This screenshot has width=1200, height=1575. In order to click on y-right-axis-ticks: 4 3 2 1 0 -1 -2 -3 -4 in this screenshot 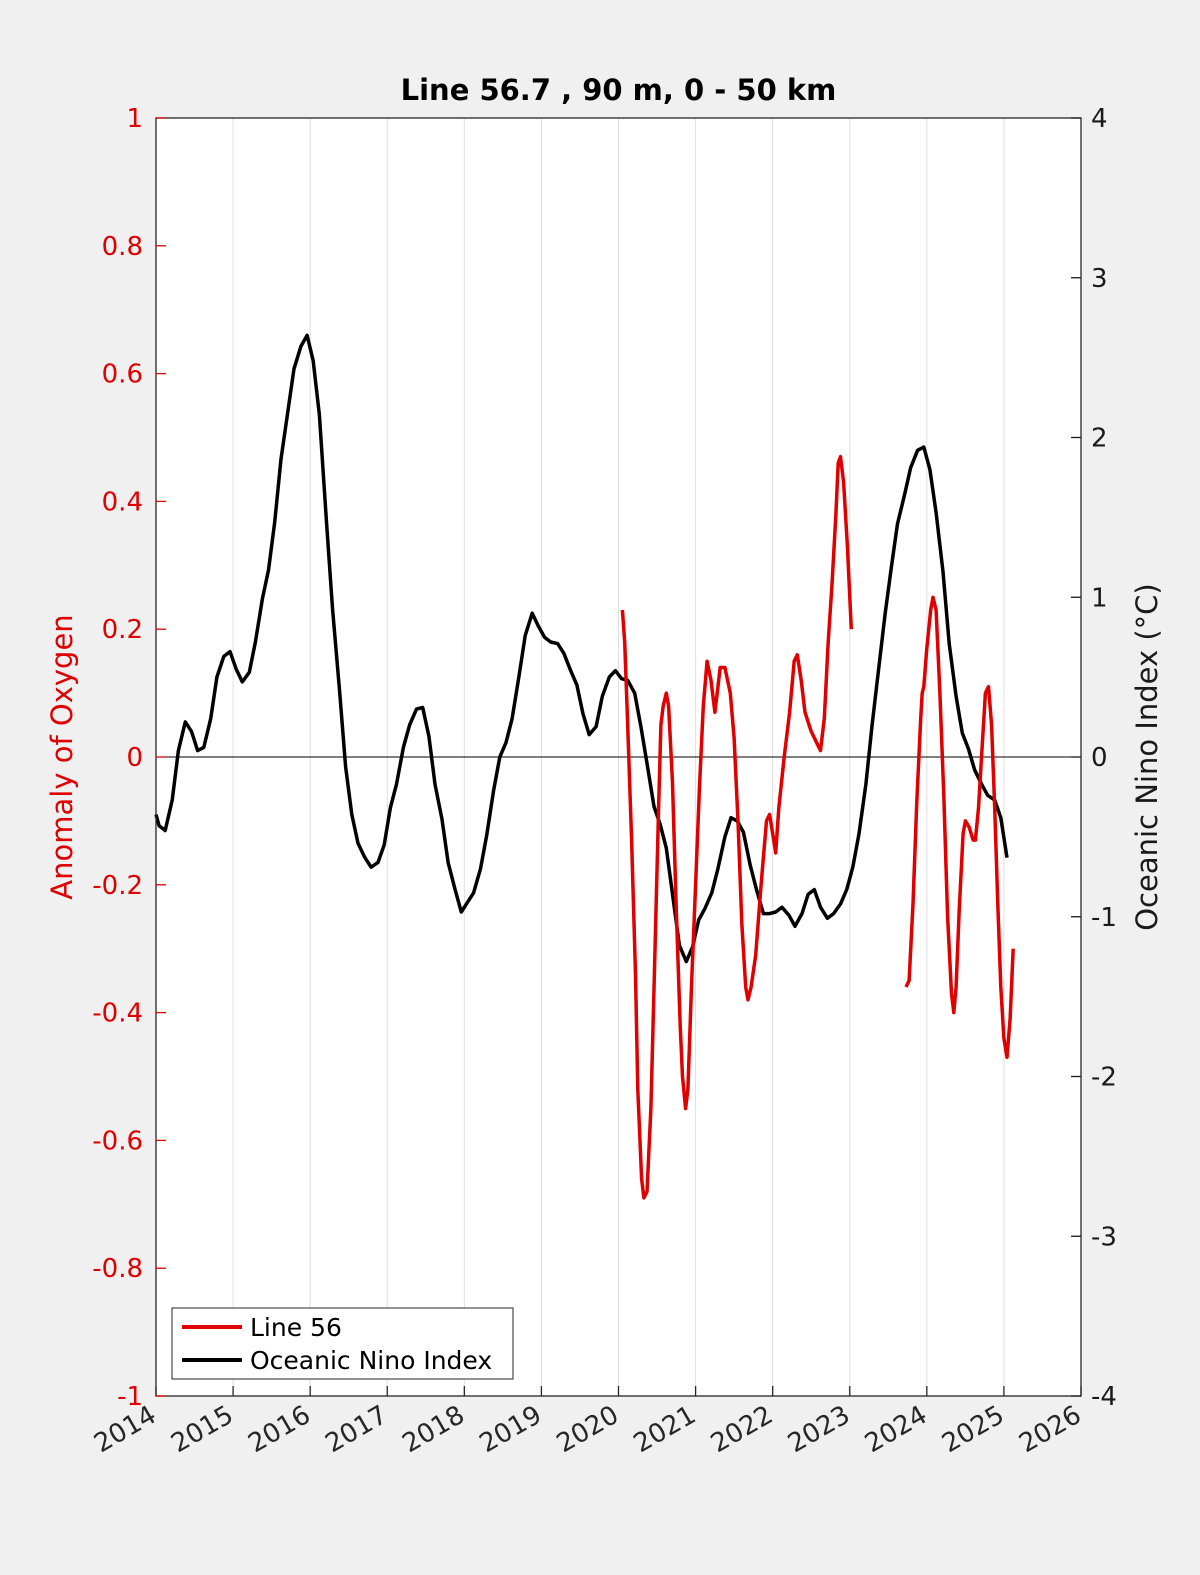, I will do `click(1094, 758)`.